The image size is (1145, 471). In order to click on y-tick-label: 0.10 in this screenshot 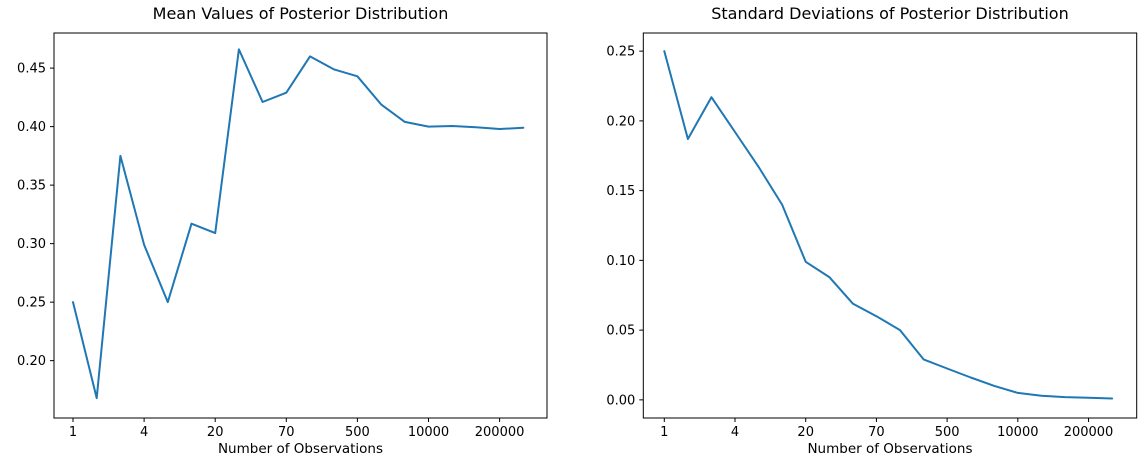, I will do `click(620, 261)`.